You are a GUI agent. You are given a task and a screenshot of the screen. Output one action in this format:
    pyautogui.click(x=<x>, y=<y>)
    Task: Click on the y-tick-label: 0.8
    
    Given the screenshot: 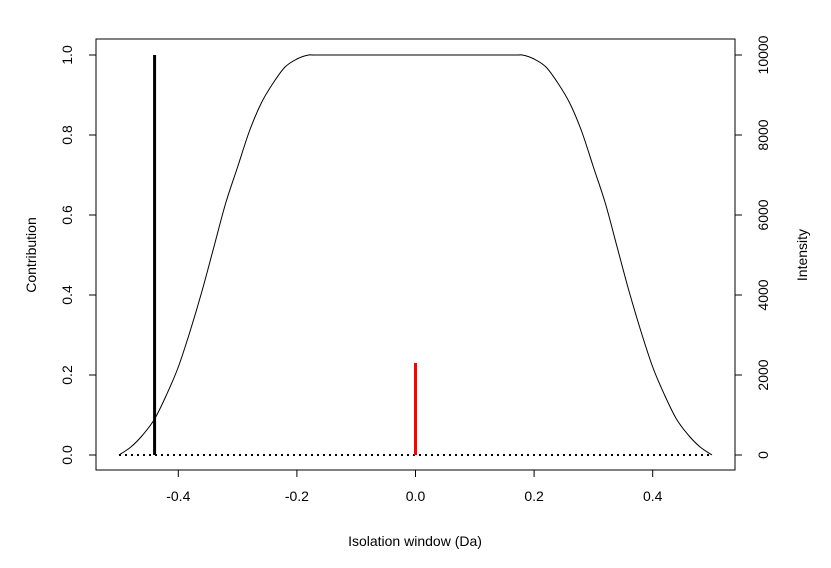 What is the action you would take?
    pyautogui.click(x=67, y=135)
    